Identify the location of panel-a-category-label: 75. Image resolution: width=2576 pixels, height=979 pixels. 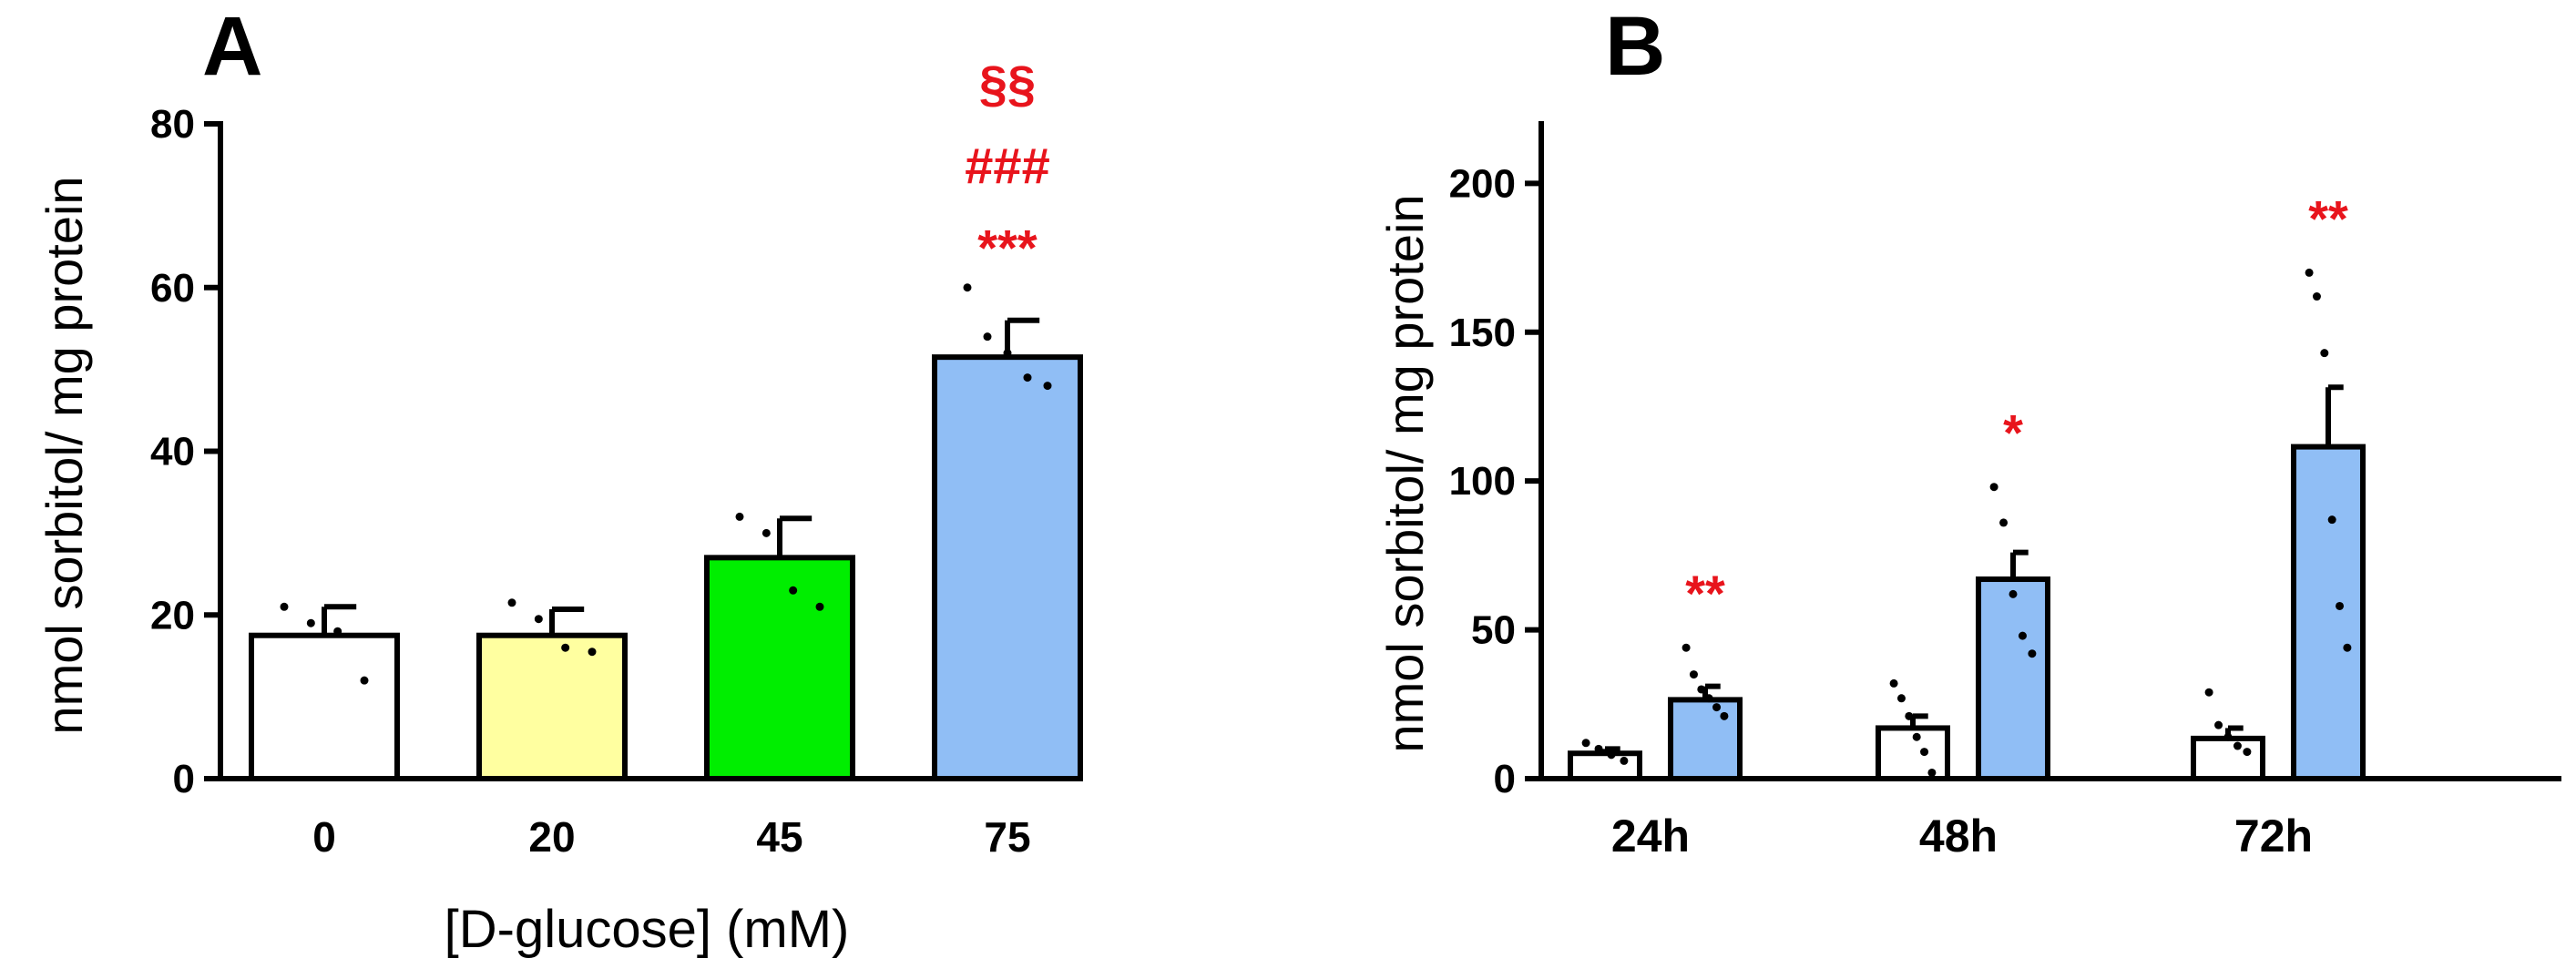
(1007, 837).